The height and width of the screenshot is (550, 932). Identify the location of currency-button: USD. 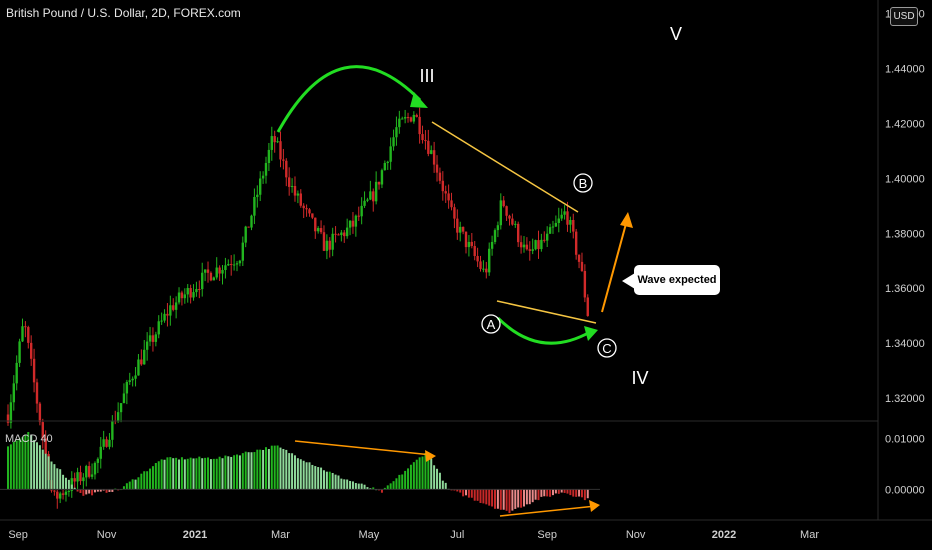
(904, 16).